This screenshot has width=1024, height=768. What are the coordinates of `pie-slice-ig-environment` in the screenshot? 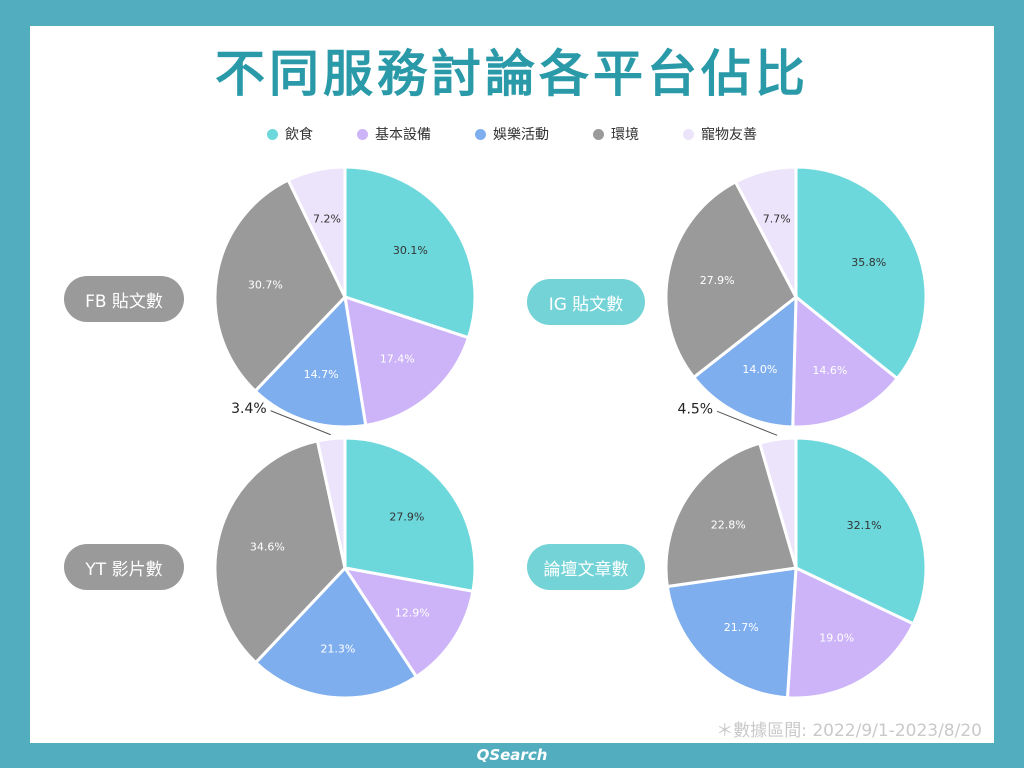 It's located at (731, 279).